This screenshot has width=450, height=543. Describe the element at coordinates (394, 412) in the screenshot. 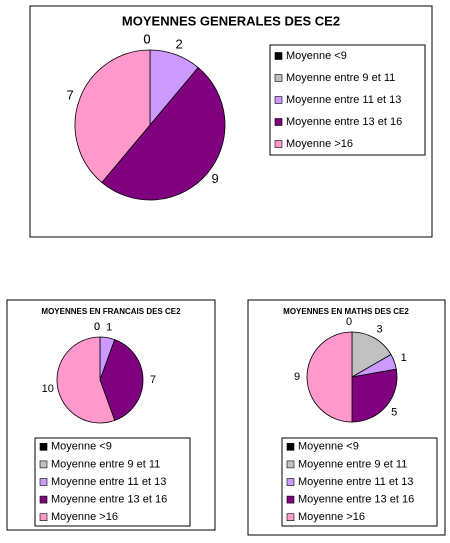

I see `data-label: 5` at that location.